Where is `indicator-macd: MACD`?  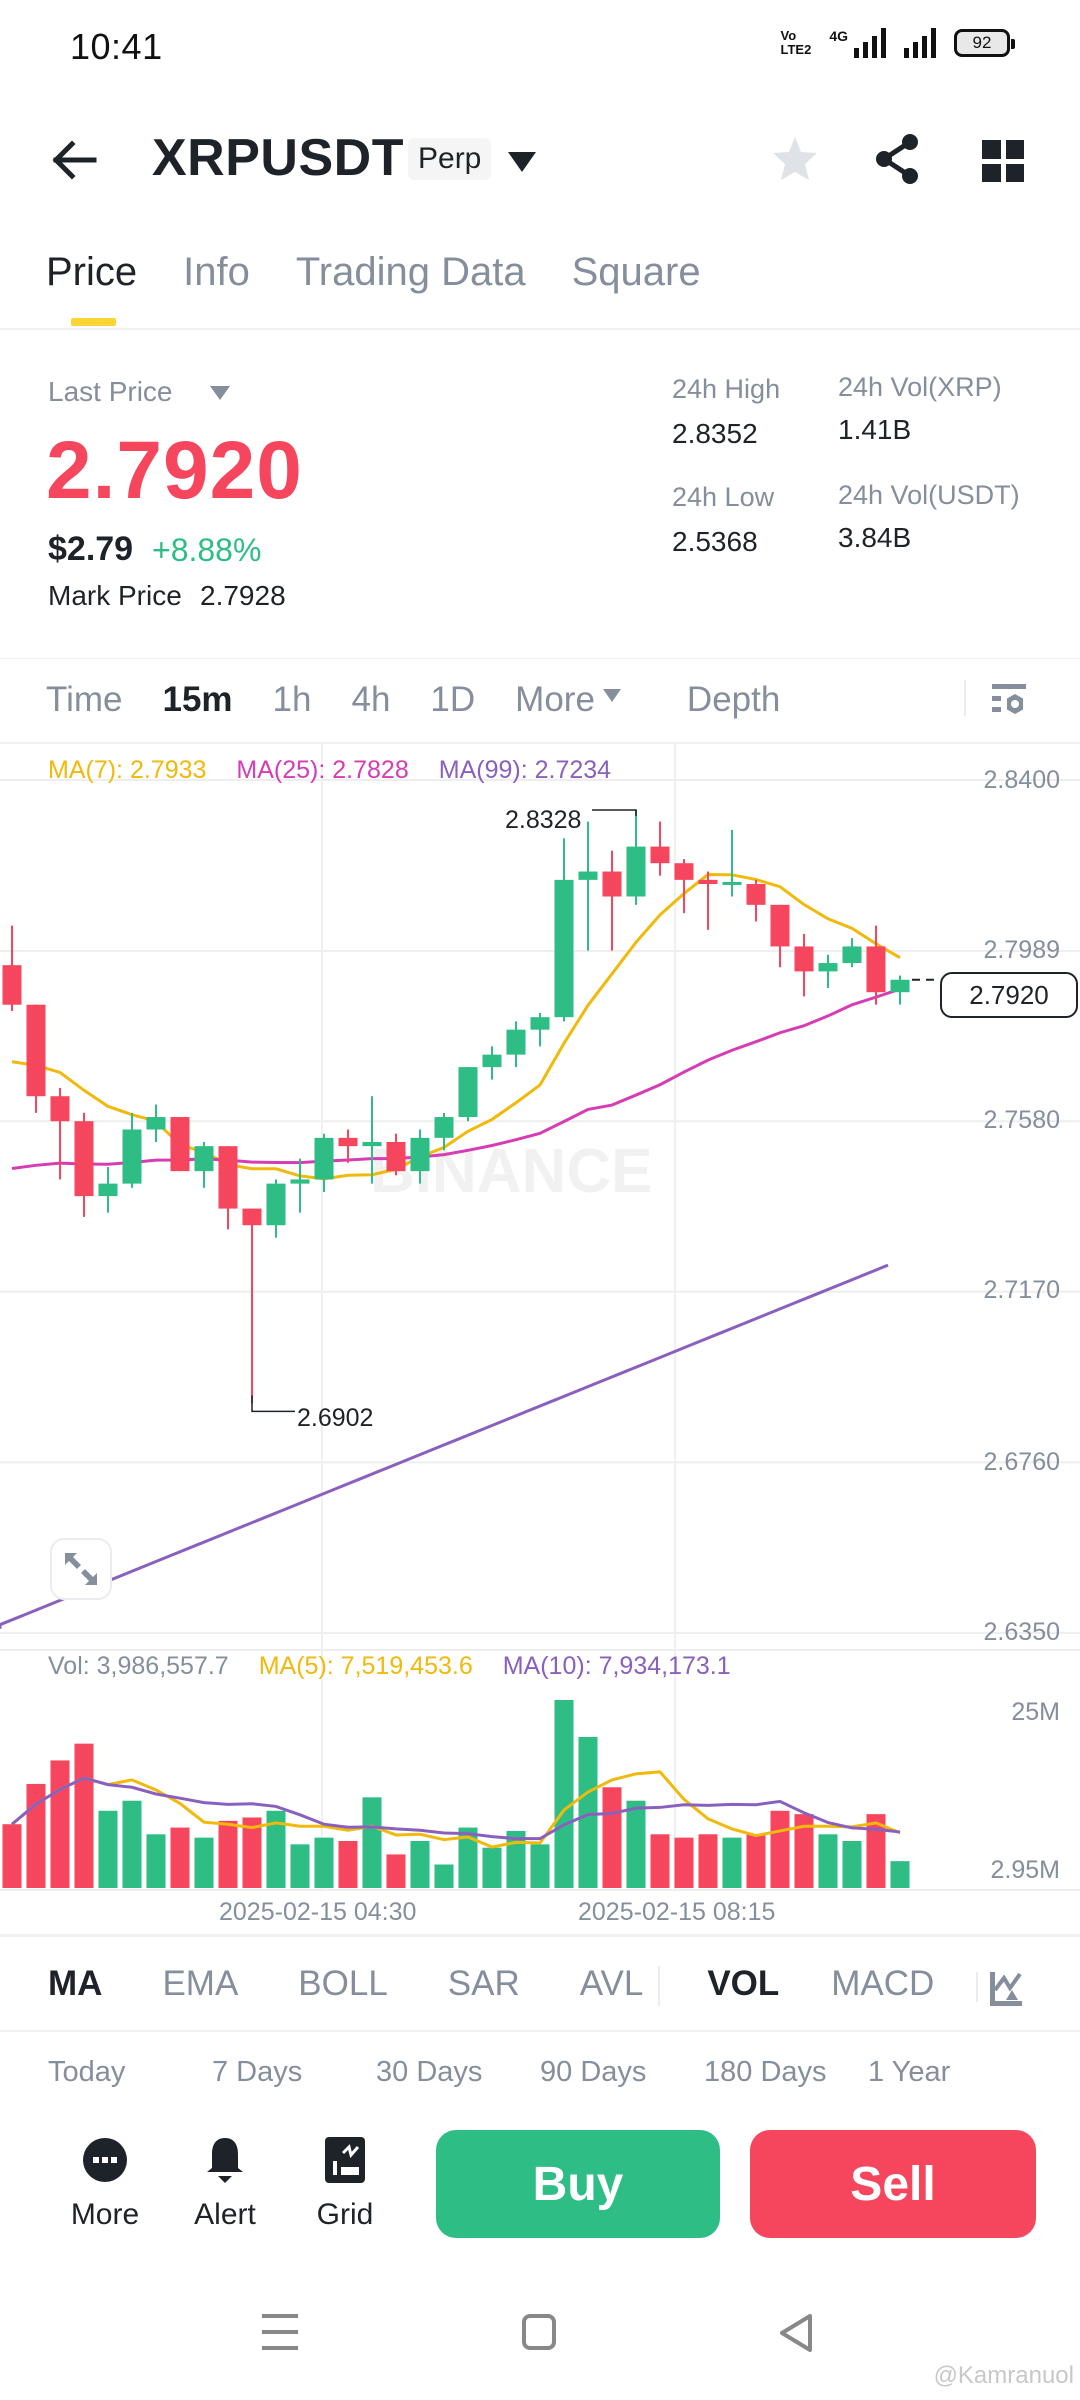 indicator-macd: MACD is located at coordinates (883, 1983).